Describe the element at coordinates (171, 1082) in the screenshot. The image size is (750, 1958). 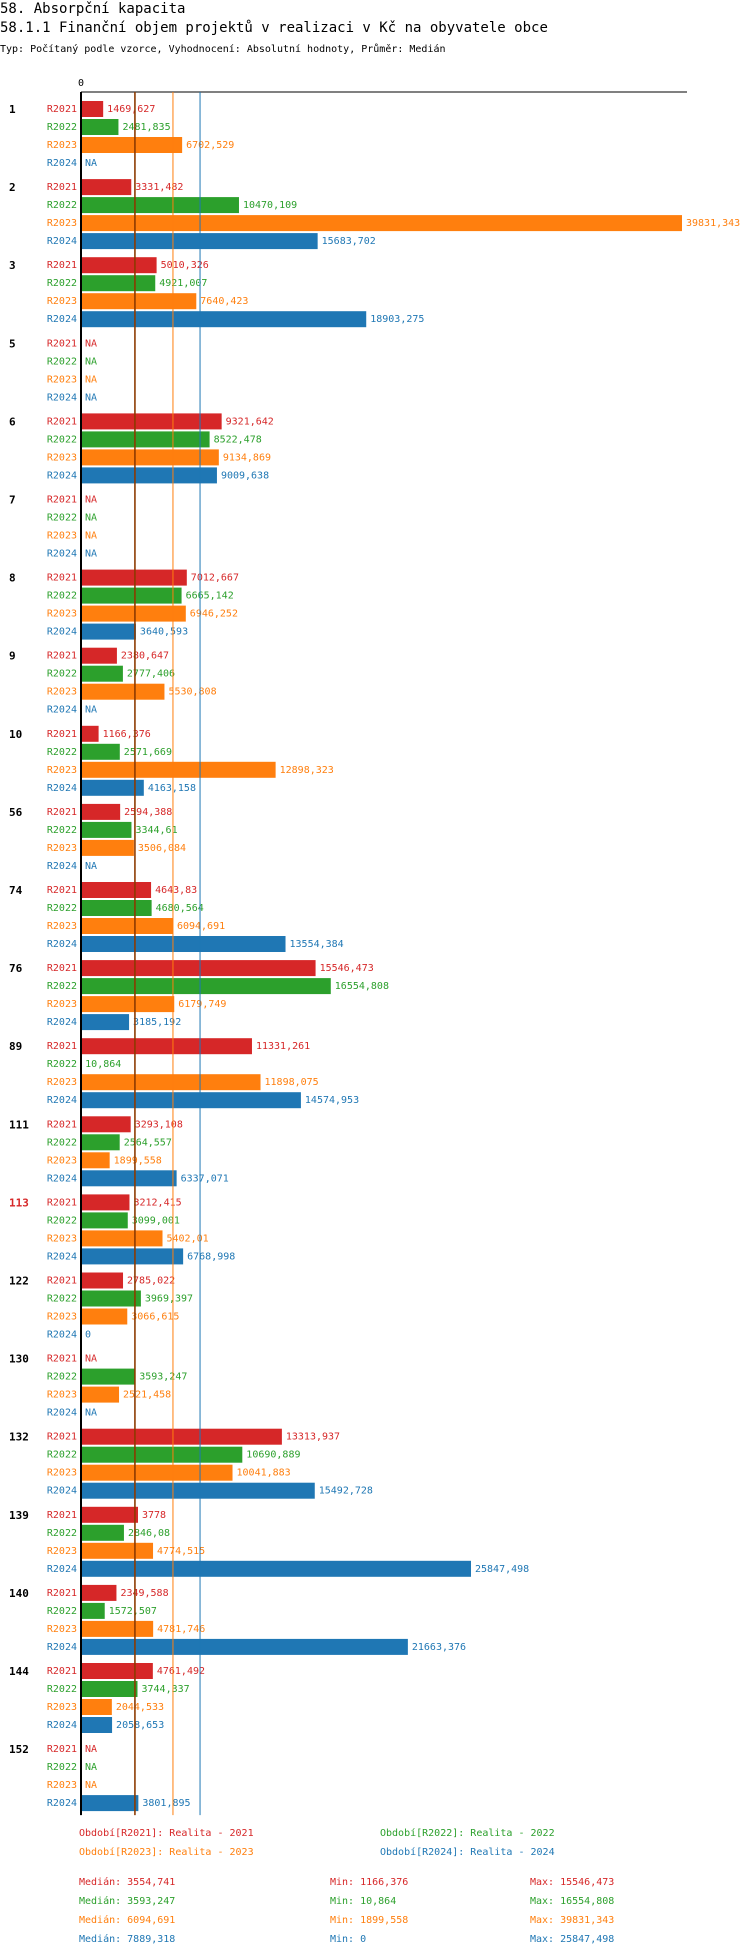
I see `bar-89-R2023` at that location.